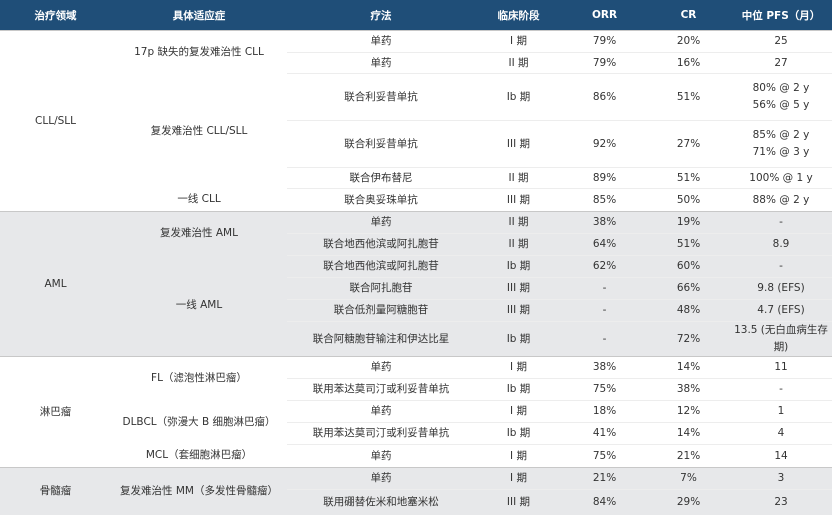 The image size is (832, 515). What do you see at coordinates (688, 389) in the screenshot?
I see `cr-cell: 38%` at bounding box center [688, 389].